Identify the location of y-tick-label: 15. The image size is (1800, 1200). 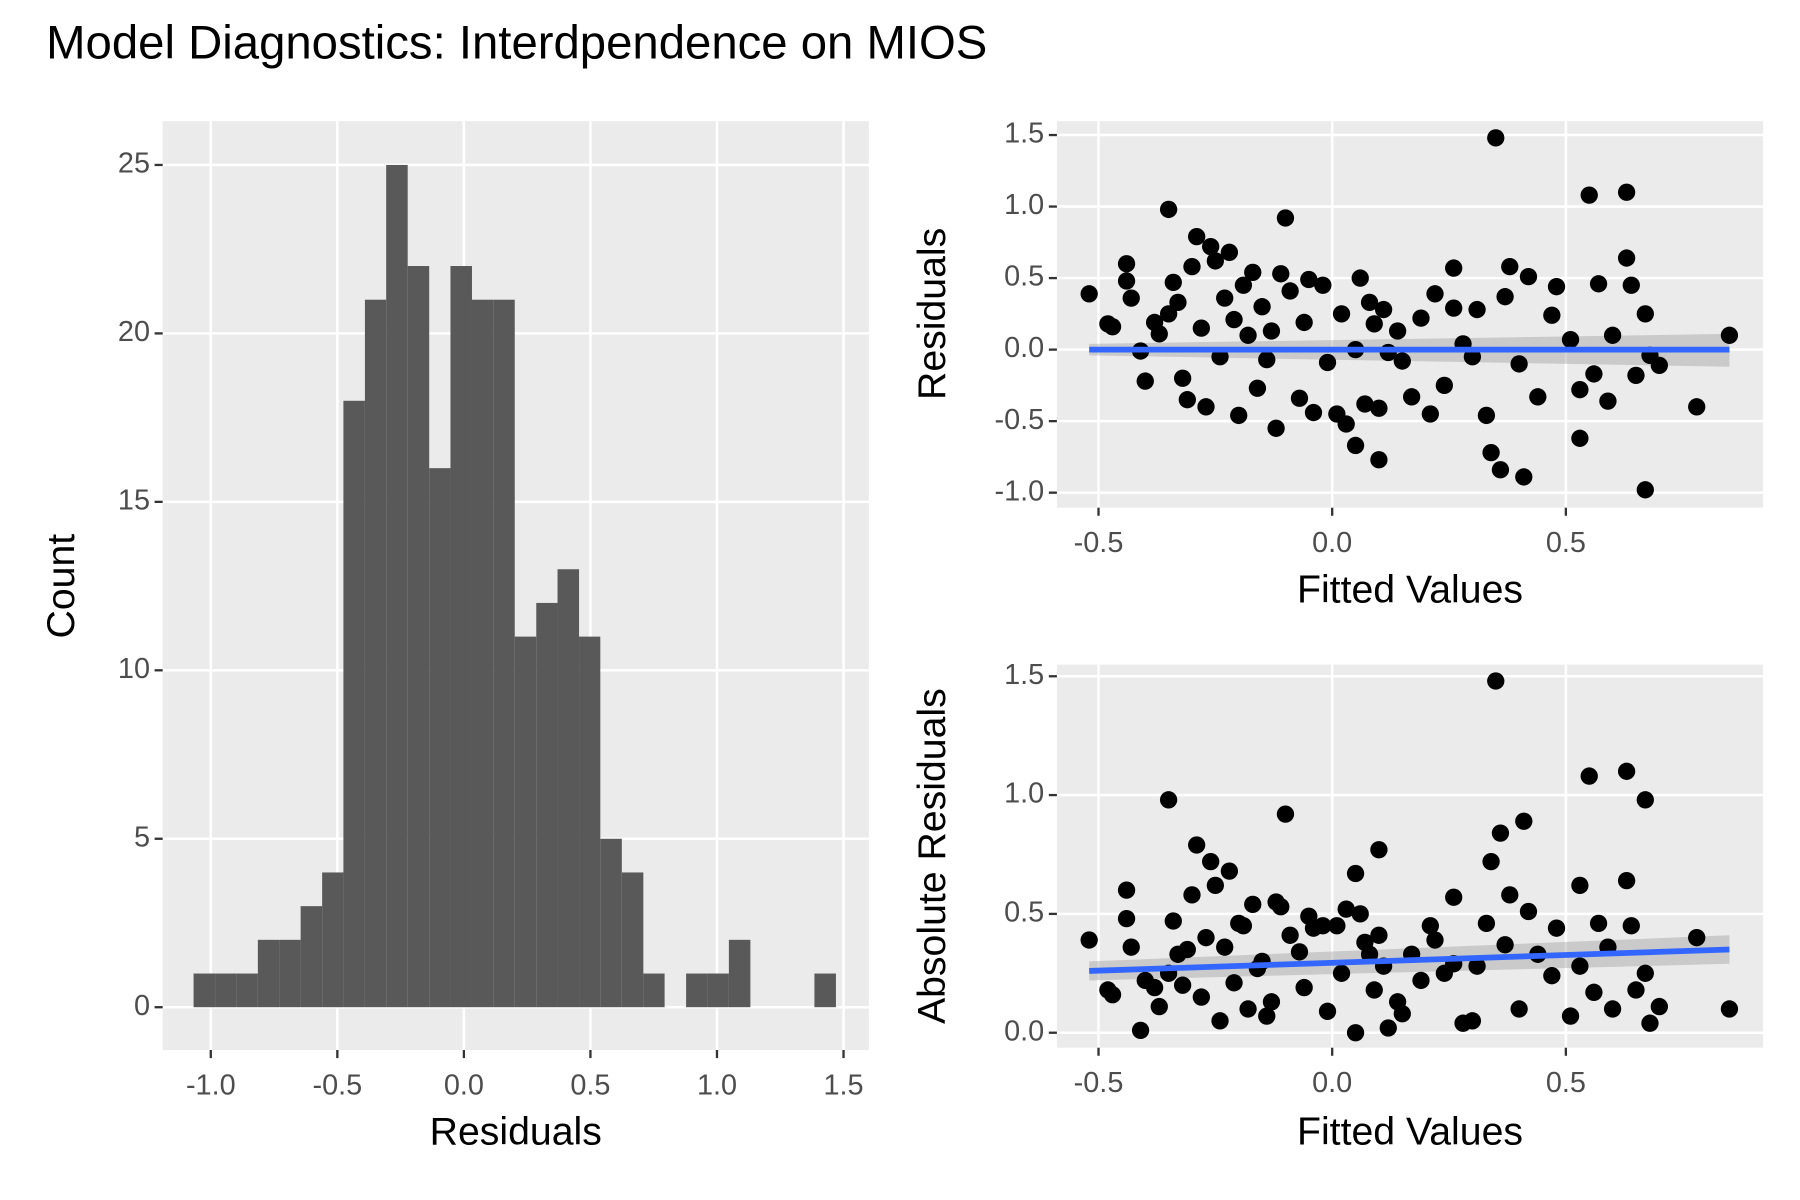
(134, 500).